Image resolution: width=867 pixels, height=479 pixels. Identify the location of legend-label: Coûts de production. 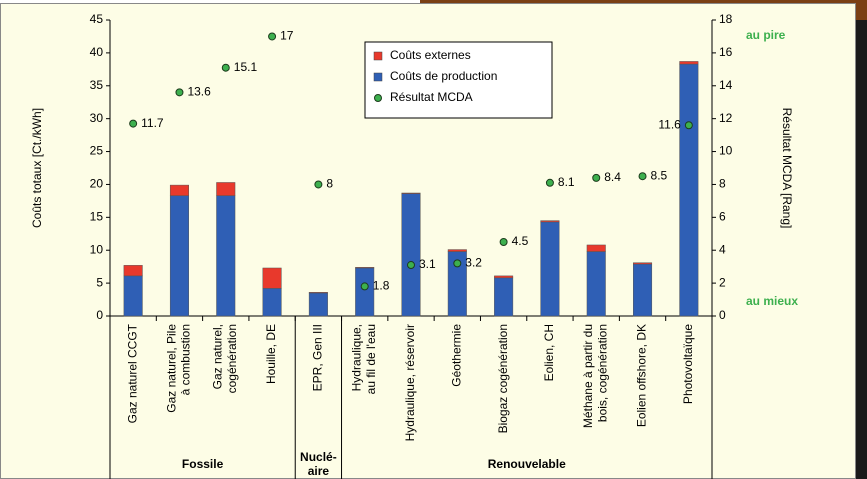
(443, 76).